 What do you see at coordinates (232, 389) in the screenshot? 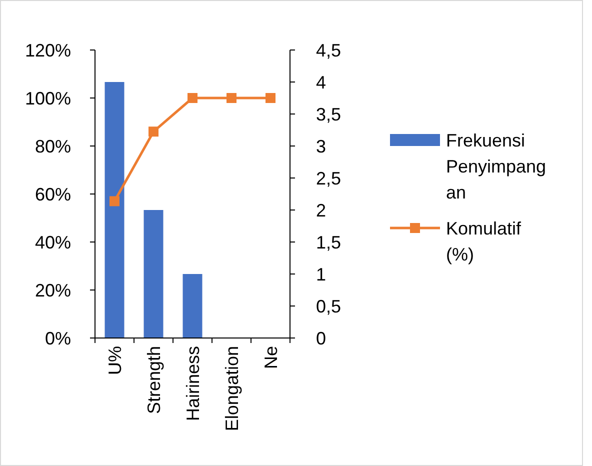
I see `x-tick-label: Elongation` at bounding box center [232, 389].